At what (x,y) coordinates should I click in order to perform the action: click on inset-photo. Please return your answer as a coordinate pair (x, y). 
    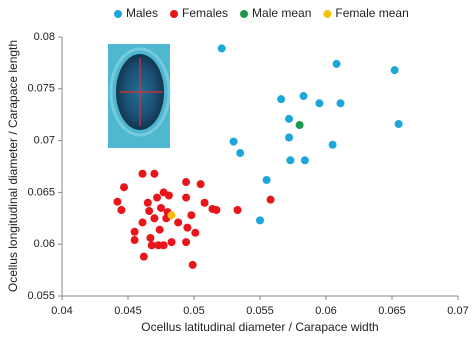
    Looking at the image, I should click on (139, 96).